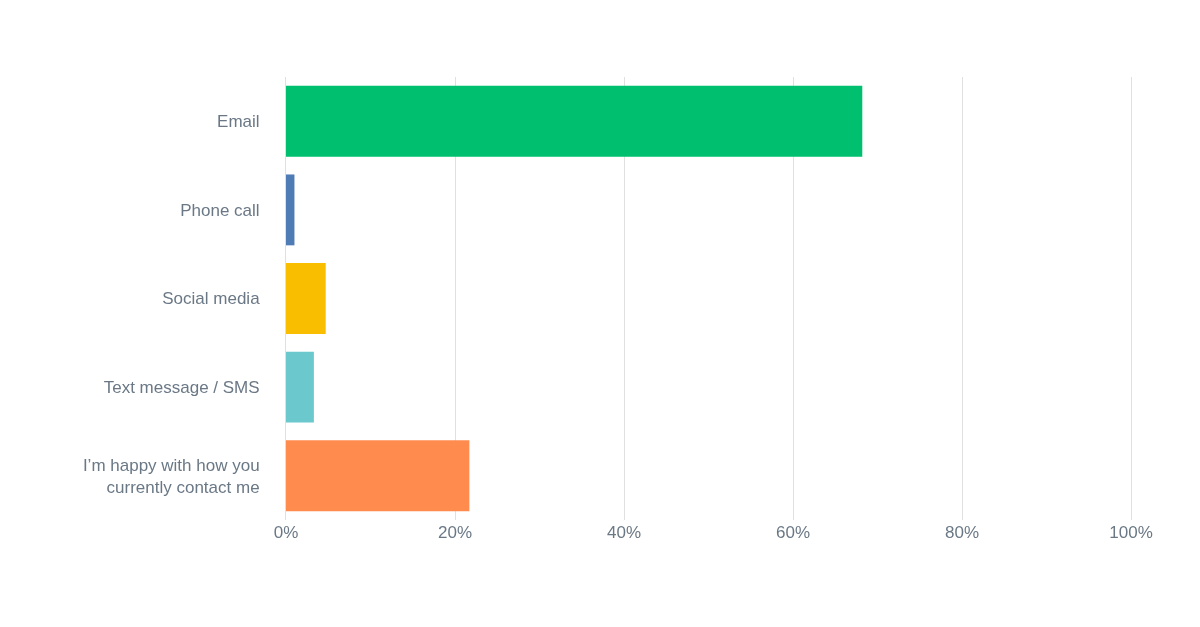  I want to click on y-tick-label: Phone call, so click(220, 210).